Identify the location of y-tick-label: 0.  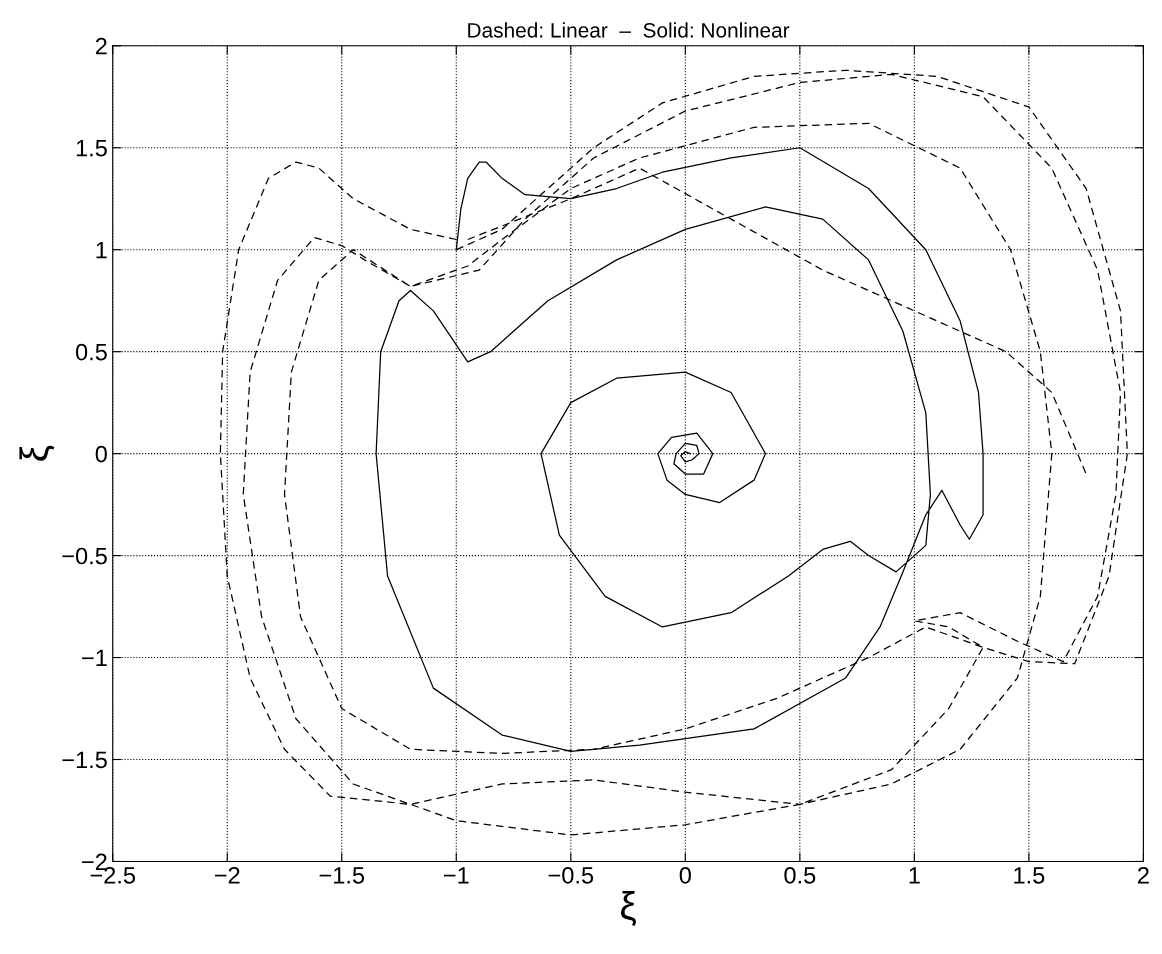
(101, 454).